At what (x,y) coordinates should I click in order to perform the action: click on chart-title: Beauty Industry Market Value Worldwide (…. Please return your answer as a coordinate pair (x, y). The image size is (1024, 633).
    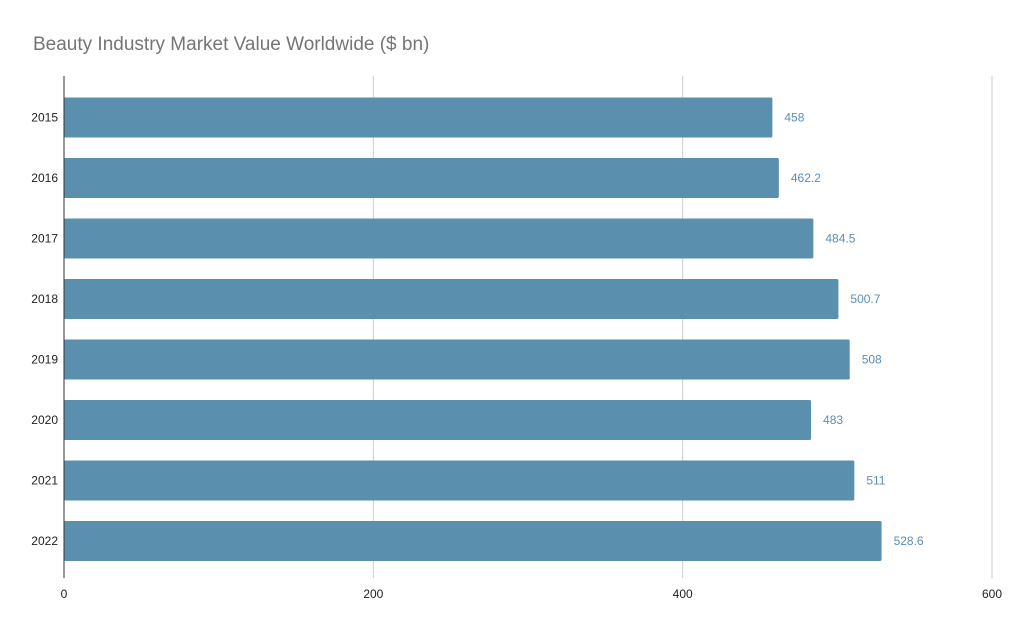
    Looking at the image, I should click on (231, 44).